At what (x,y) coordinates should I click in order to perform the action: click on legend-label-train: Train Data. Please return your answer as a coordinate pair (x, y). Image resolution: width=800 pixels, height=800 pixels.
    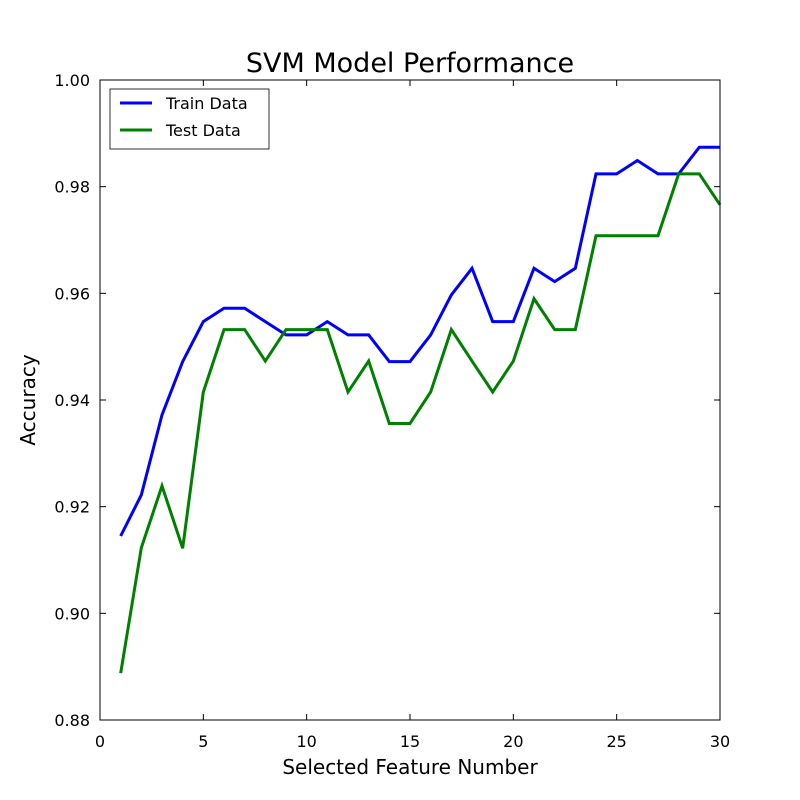
    Looking at the image, I should click on (206, 103).